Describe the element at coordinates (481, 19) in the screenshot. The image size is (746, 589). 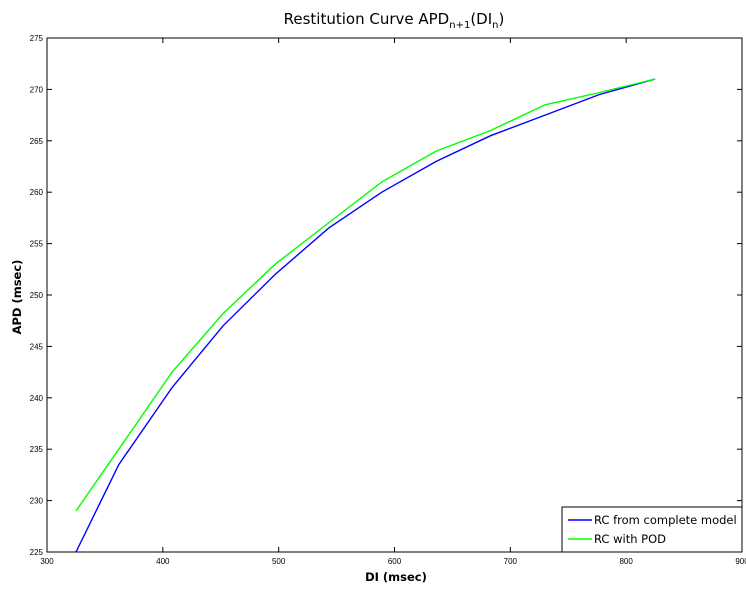
I see `title-mid: (DI` at that location.